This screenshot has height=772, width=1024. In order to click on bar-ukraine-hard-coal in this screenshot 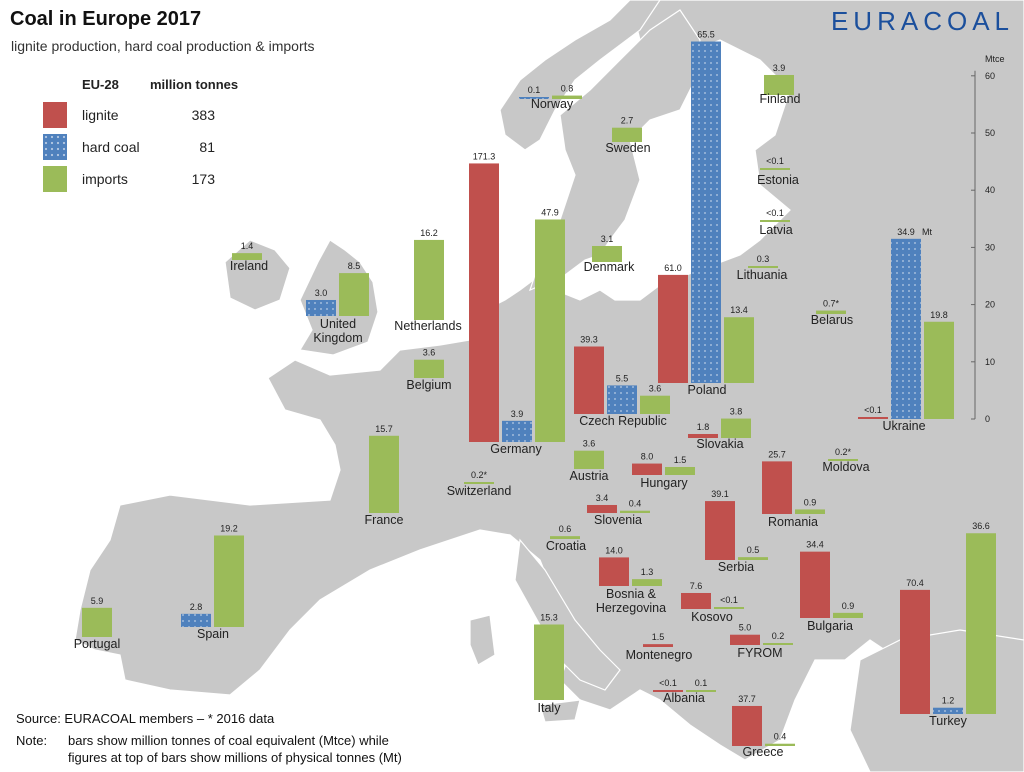, I will do `click(906, 328)`.